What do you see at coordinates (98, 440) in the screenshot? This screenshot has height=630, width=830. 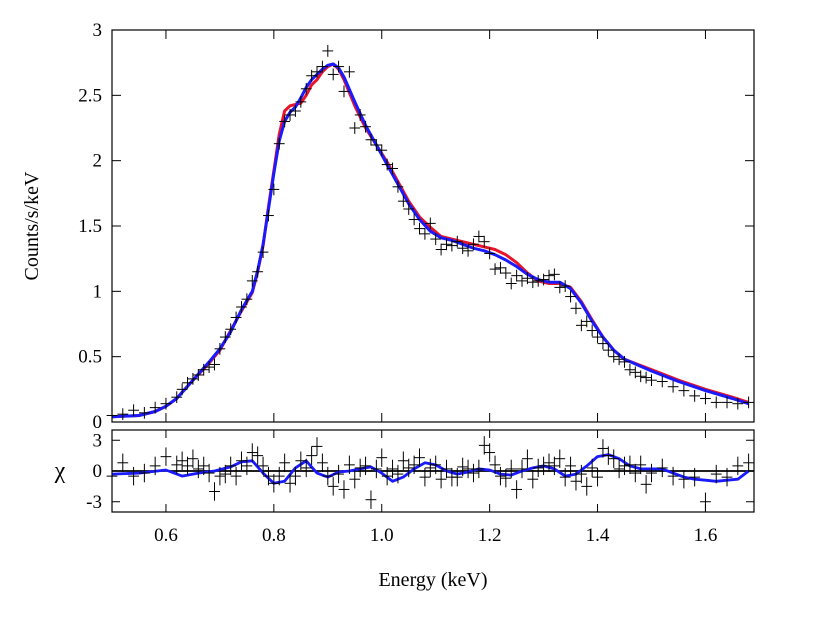 I see `residual-y-tick-label: 3` at bounding box center [98, 440].